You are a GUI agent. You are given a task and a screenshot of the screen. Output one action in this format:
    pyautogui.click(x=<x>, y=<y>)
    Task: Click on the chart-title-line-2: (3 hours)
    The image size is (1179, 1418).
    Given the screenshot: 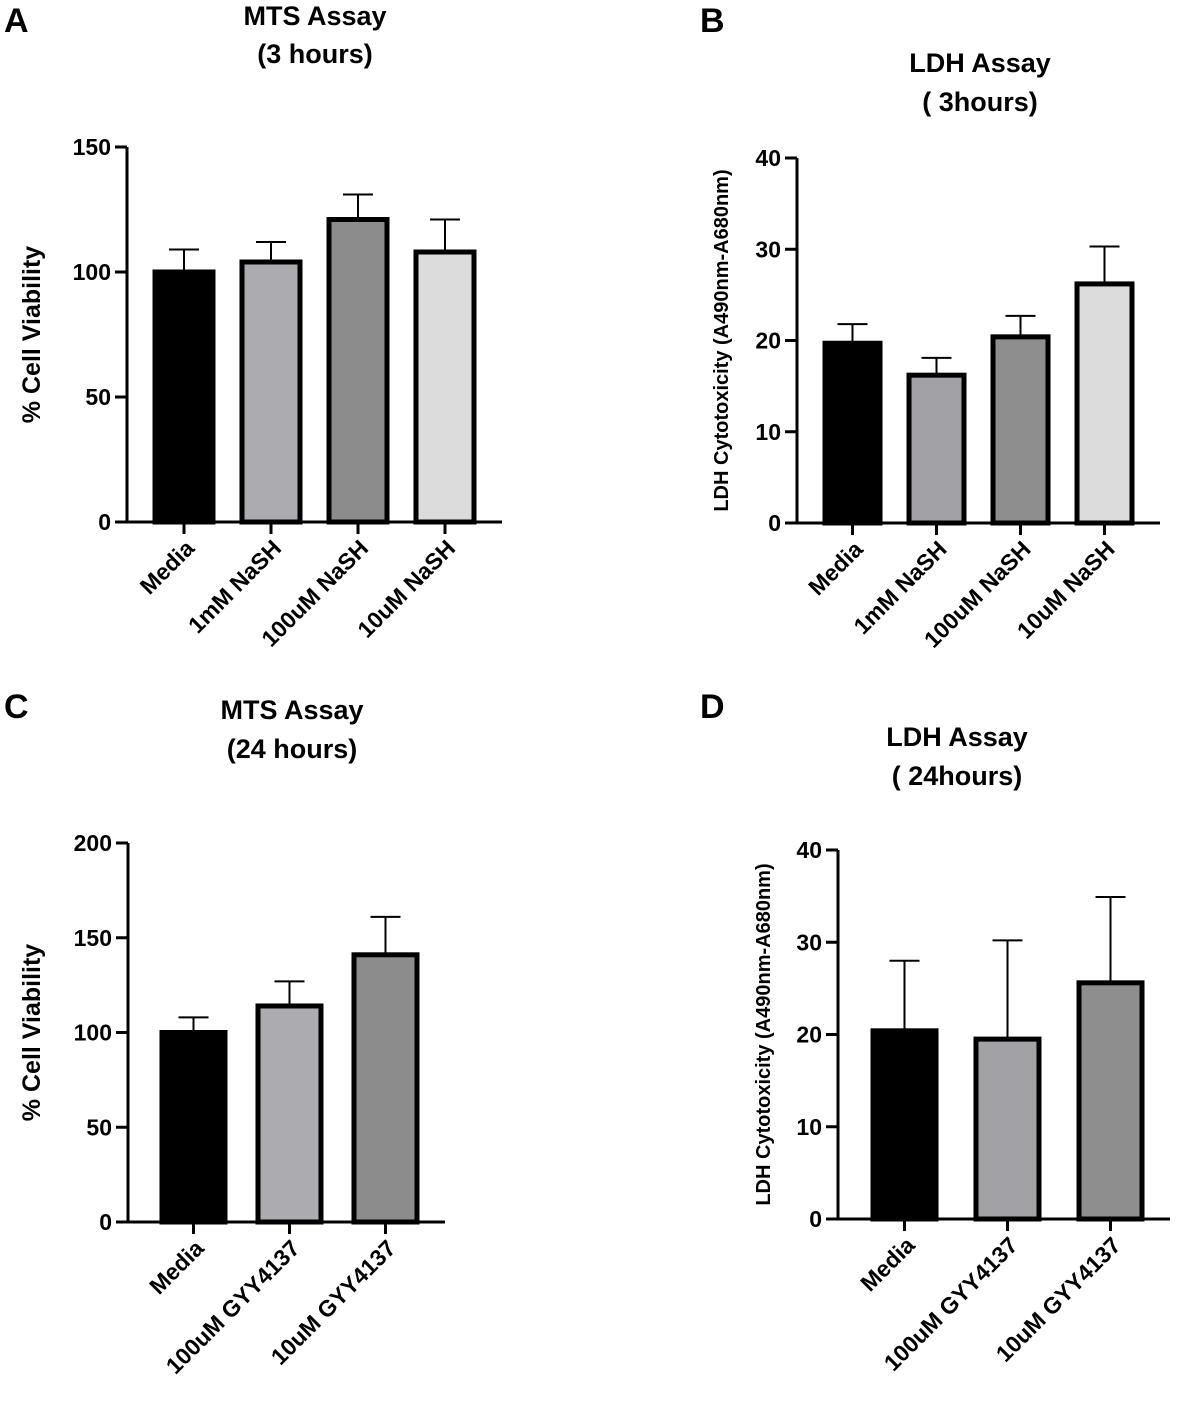 What is the action you would take?
    pyautogui.click(x=315, y=54)
    